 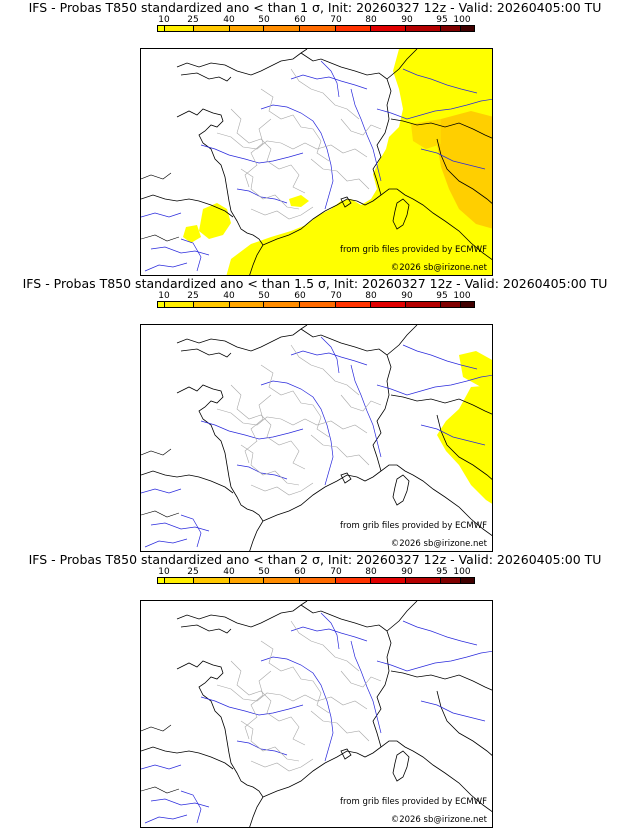 I want to click on scale-tick-label: 80, so click(x=371, y=572).